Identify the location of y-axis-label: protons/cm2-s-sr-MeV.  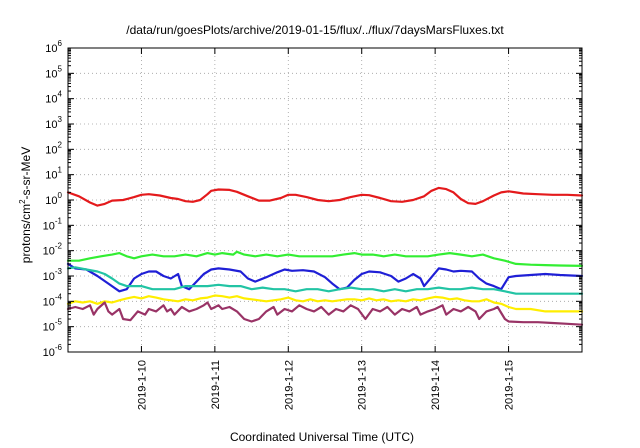
(25, 205).